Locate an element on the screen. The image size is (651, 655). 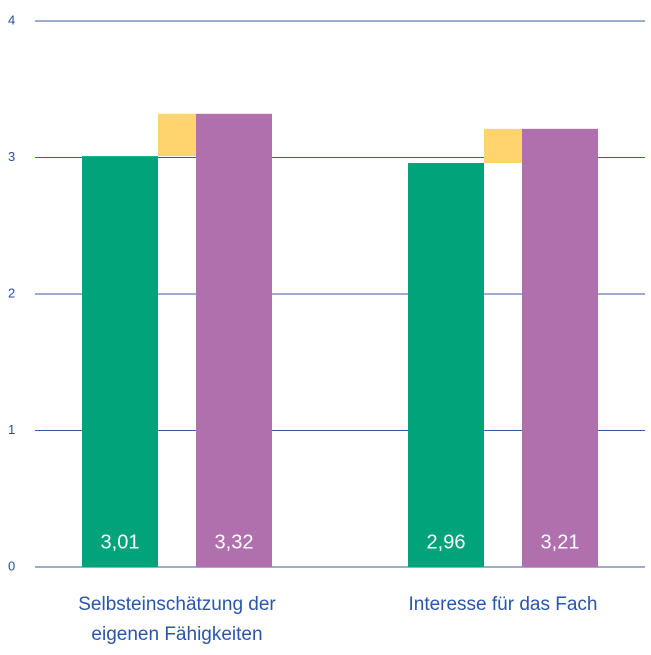
x-tick-label: Interesse für das Fach is located at coordinates (503, 604).